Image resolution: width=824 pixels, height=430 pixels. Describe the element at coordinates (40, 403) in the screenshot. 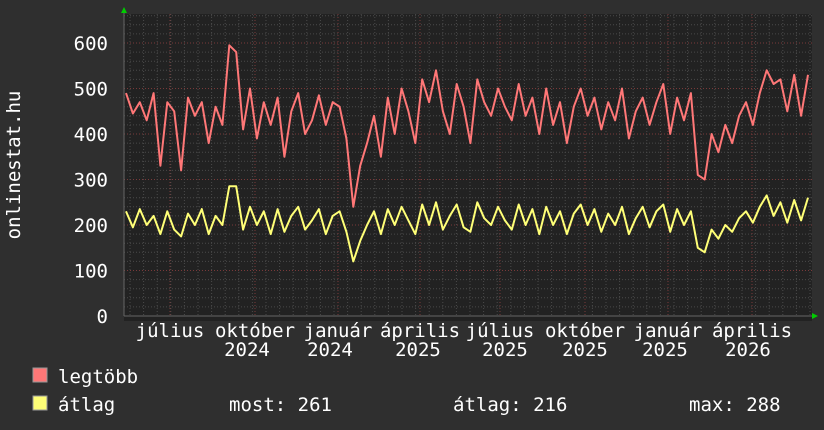

I see `legend-swatch-atlag` at that location.